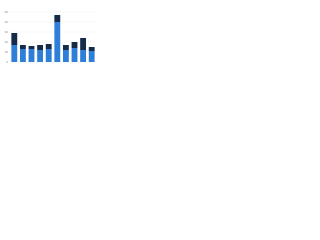  I want to click on y-tick-label: 0, so click(7, 62).